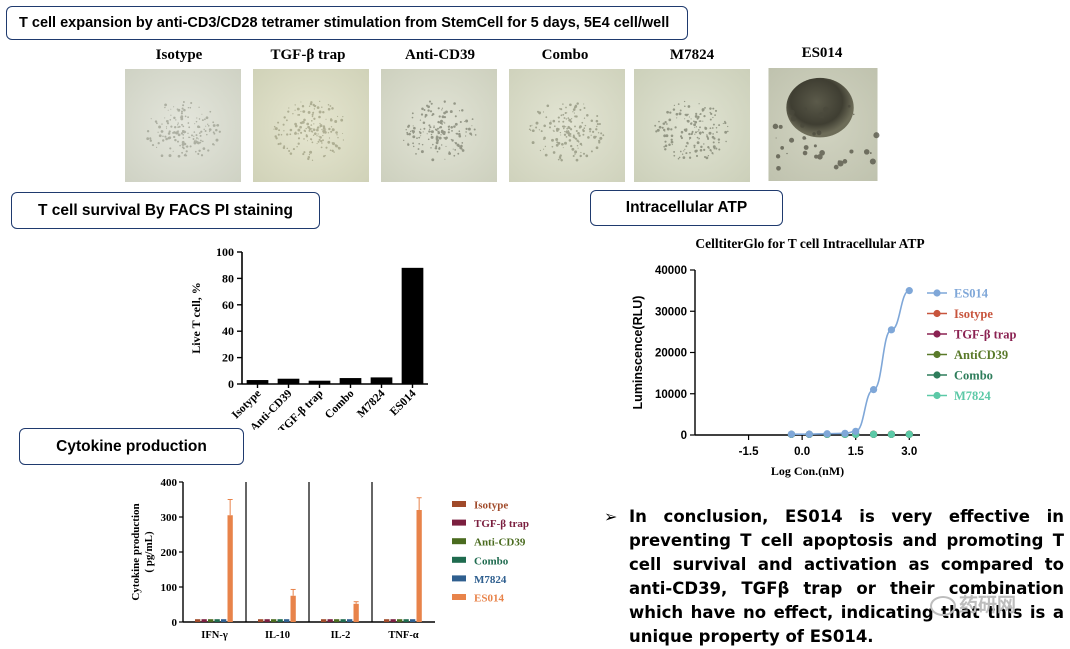 This screenshot has width=1070, height=649. I want to click on atp-section-box: Intracellular ATP, so click(686, 208).